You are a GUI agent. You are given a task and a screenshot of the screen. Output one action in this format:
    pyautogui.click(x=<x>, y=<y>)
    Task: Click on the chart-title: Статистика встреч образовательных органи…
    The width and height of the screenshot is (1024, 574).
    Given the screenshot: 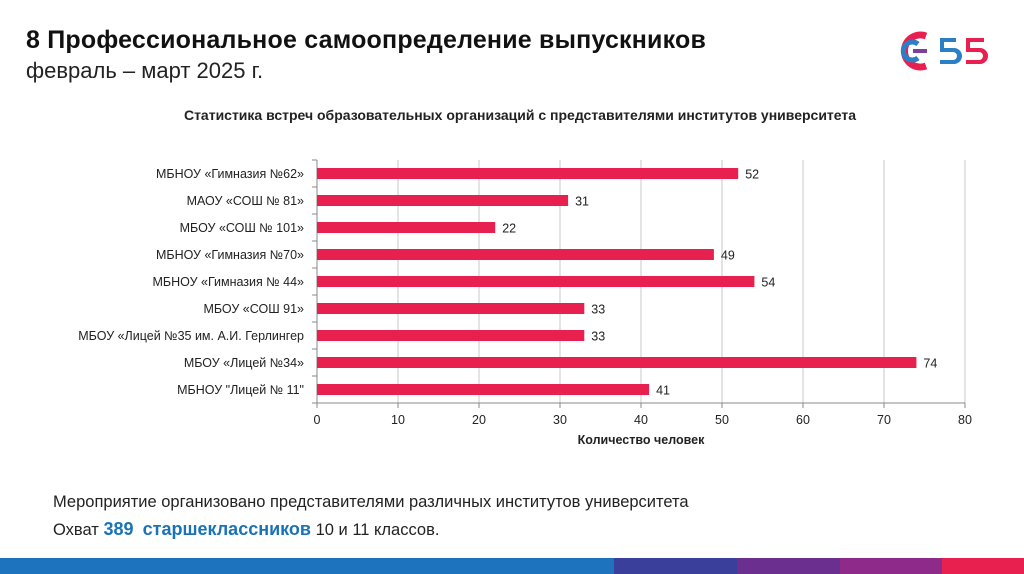 What is the action you would take?
    pyautogui.click(x=520, y=115)
    